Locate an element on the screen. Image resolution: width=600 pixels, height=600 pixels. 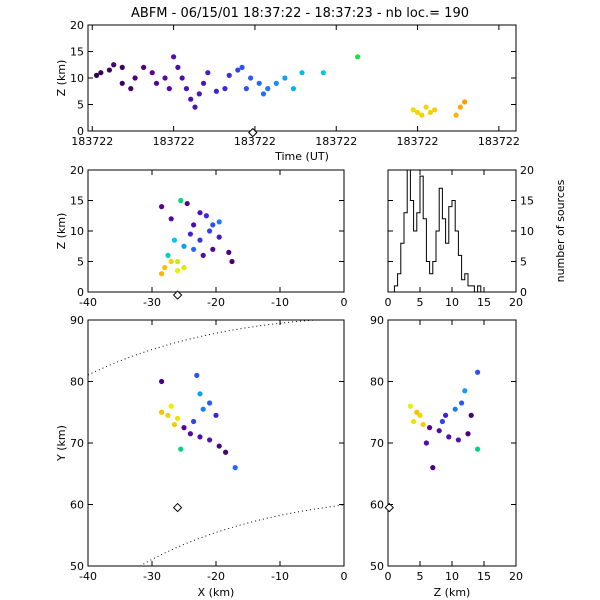
y-tick-label: 60 is located at coordinates (377, 505).